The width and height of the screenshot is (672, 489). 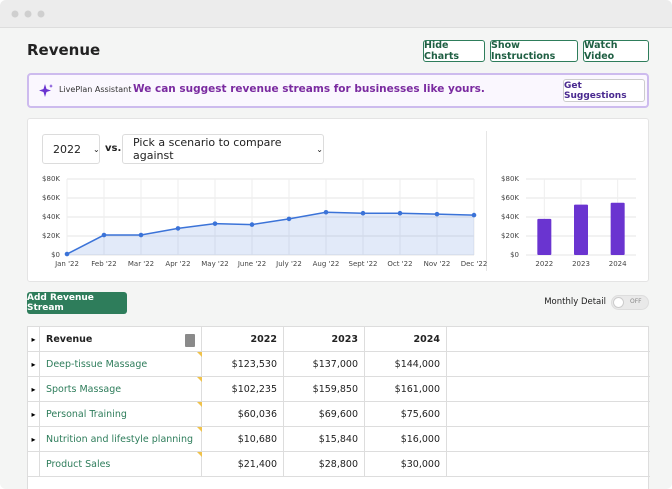 I want to click on x-tick-label: Nov '22, so click(x=437, y=264).